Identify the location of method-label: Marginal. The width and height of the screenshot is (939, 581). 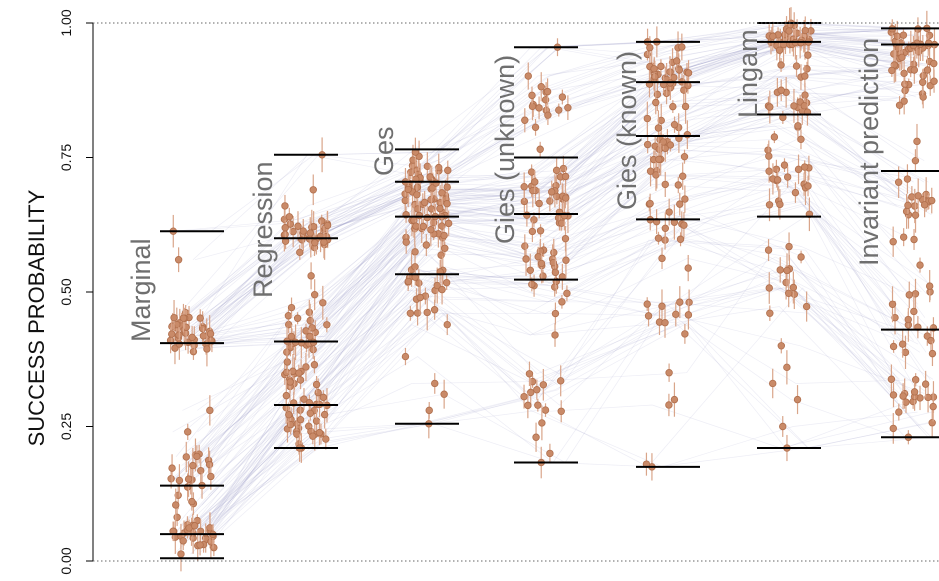
(141, 290).